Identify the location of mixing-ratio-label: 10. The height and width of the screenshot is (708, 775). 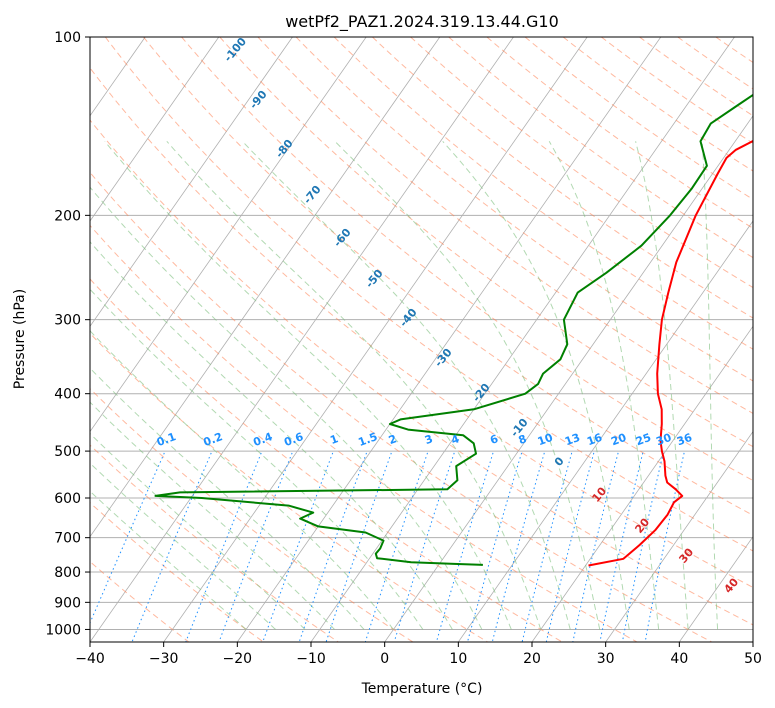
(545, 440).